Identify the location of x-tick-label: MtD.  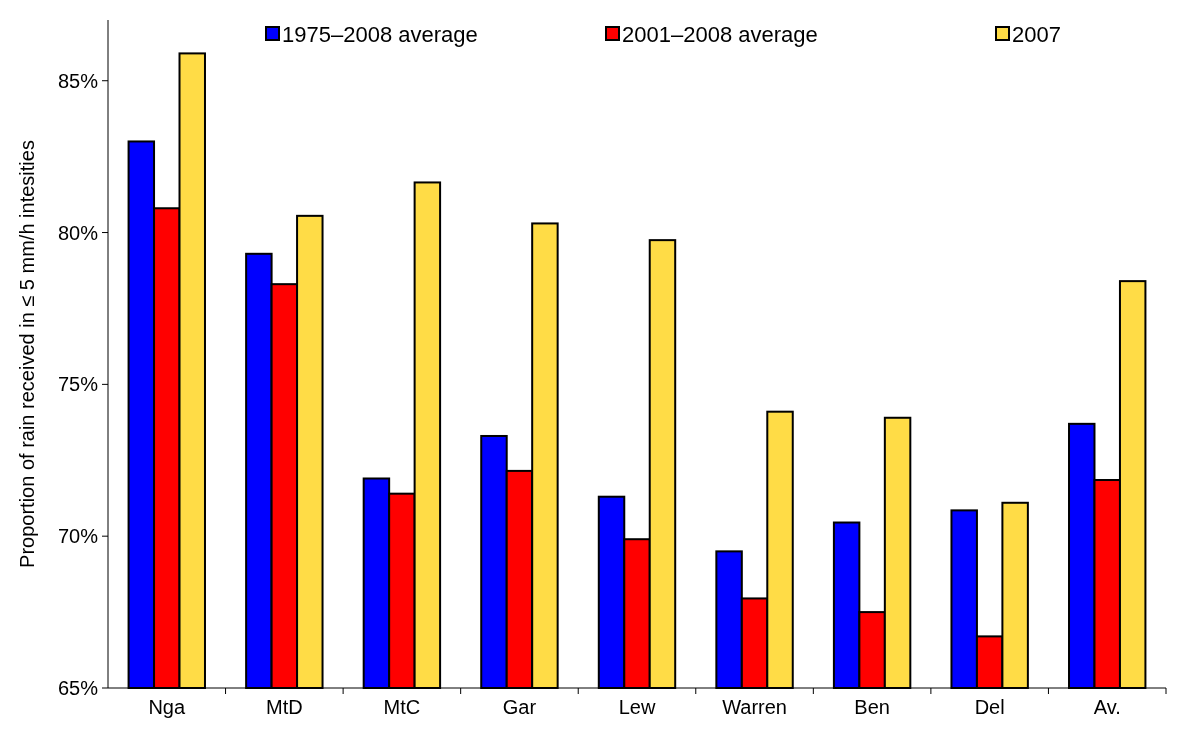
(284, 707).